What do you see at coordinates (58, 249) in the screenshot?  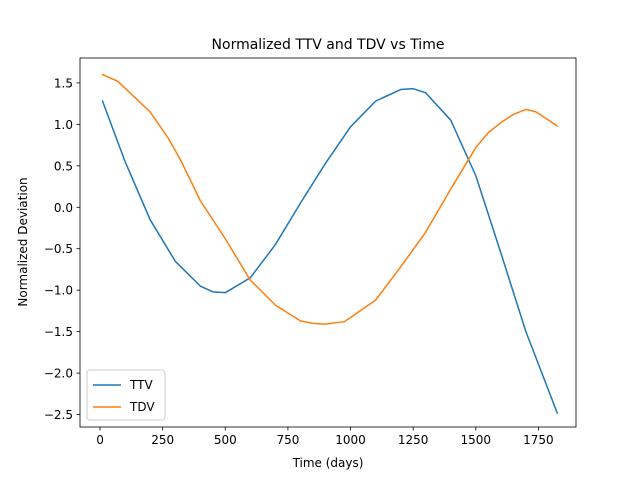 I see `y-tick-label: −0.5` at bounding box center [58, 249].